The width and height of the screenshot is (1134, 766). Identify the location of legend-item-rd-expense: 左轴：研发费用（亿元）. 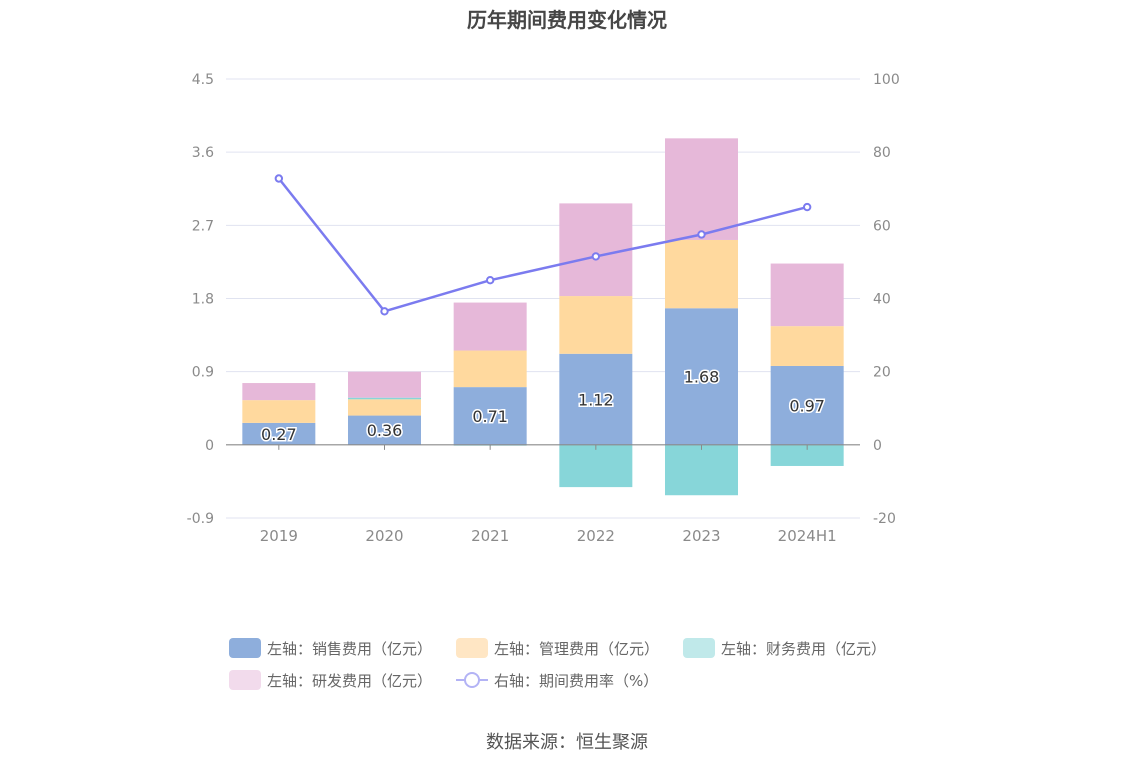
(330, 680).